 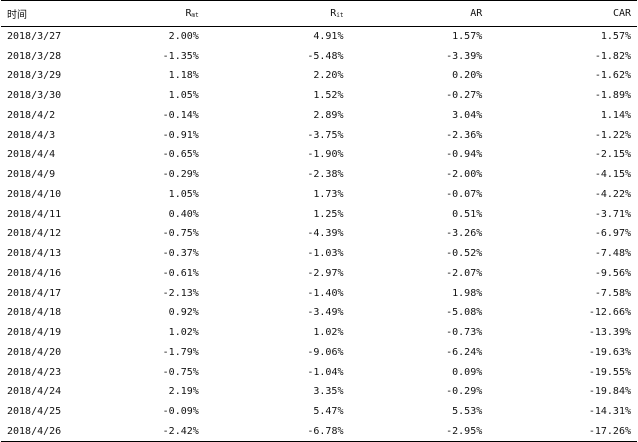 I want to click on cell-car: -4.15%, so click(x=612, y=175).